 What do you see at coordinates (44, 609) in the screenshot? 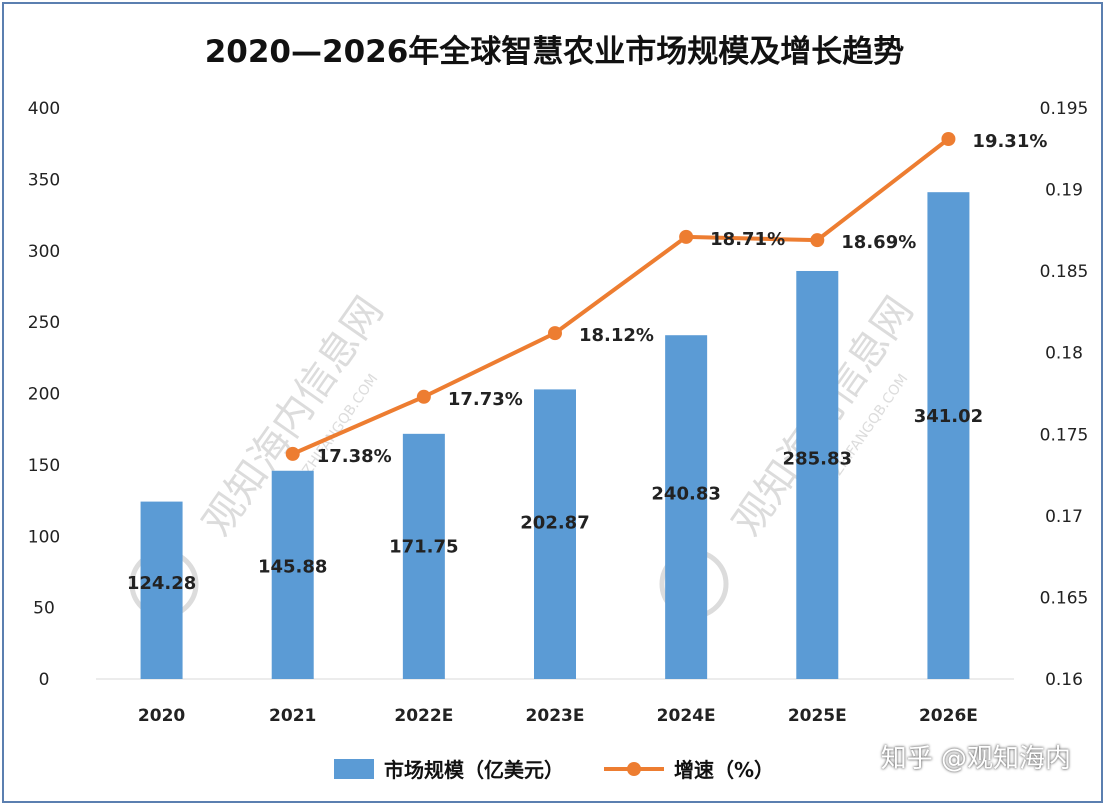
I see `y-left-tick-label: 50` at bounding box center [44, 609].